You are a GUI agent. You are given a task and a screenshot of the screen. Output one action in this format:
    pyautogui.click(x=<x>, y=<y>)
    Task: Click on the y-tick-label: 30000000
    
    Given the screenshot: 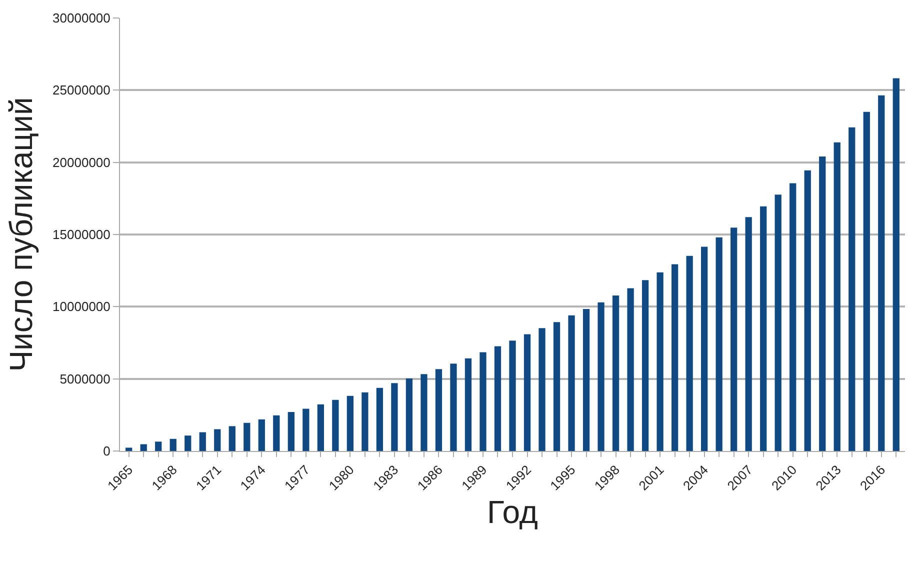 What is the action you would take?
    pyautogui.click(x=81, y=18)
    